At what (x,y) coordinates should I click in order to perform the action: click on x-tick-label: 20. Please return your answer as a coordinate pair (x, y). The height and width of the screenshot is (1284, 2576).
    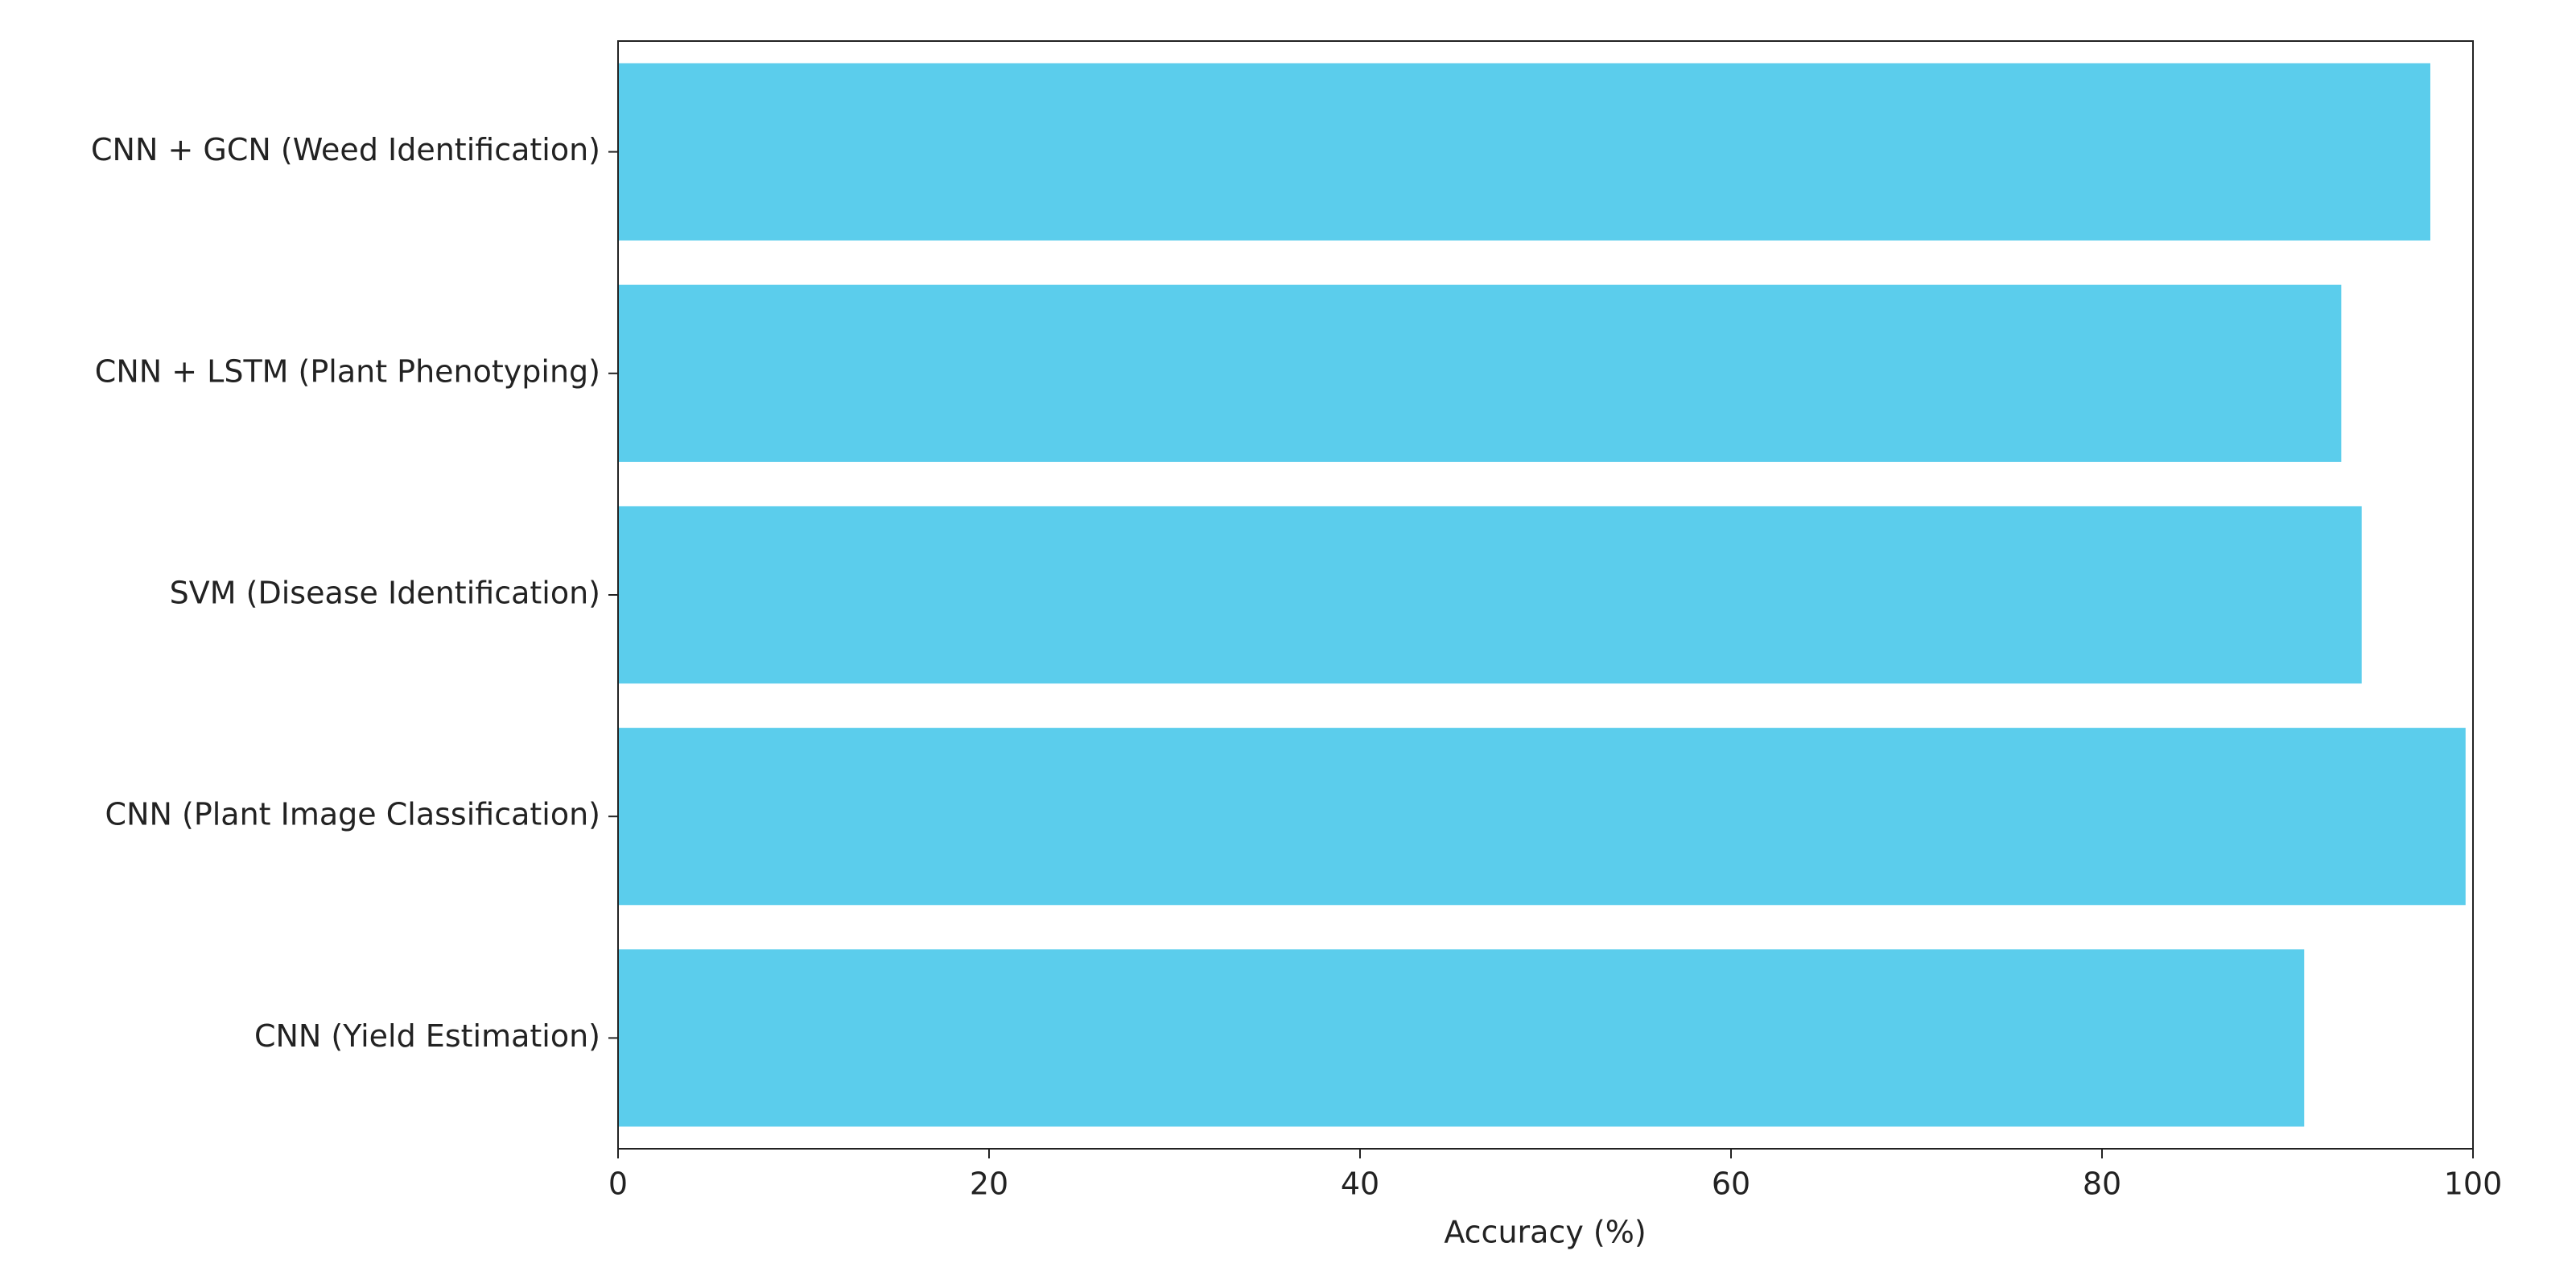
    Looking at the image, I should click on (989, 1184).